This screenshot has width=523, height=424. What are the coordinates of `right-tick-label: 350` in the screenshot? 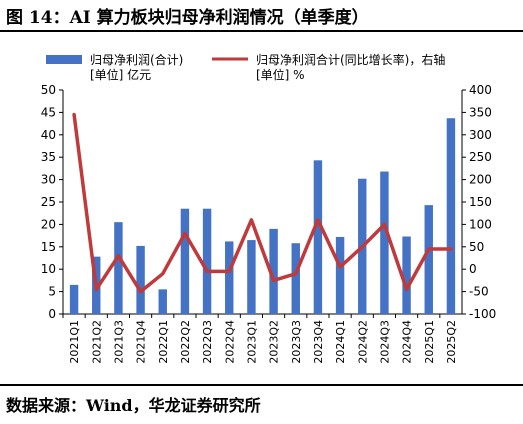 It's located at (480, 112).